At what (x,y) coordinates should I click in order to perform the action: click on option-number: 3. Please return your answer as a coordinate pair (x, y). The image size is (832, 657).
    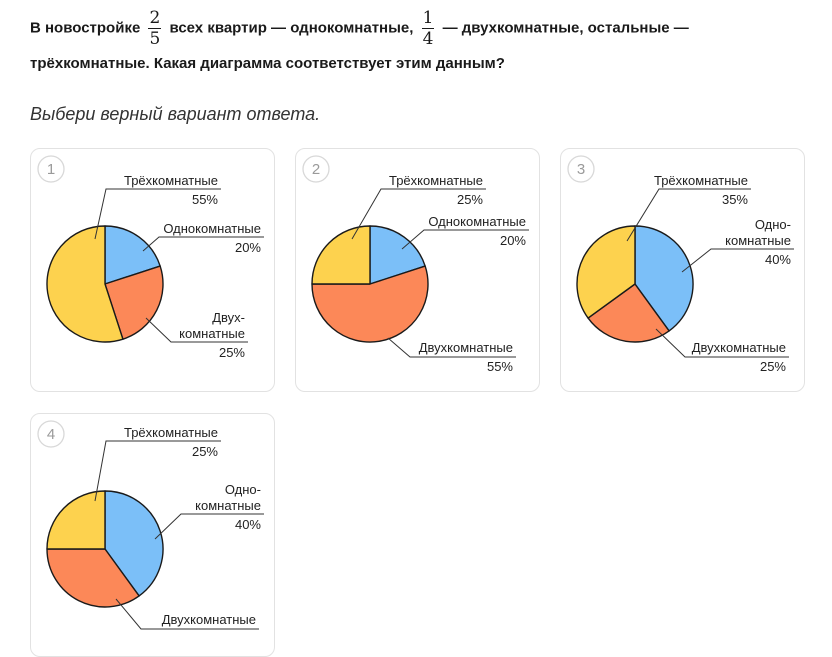
    Looking at the image, I should click on (581, 169).